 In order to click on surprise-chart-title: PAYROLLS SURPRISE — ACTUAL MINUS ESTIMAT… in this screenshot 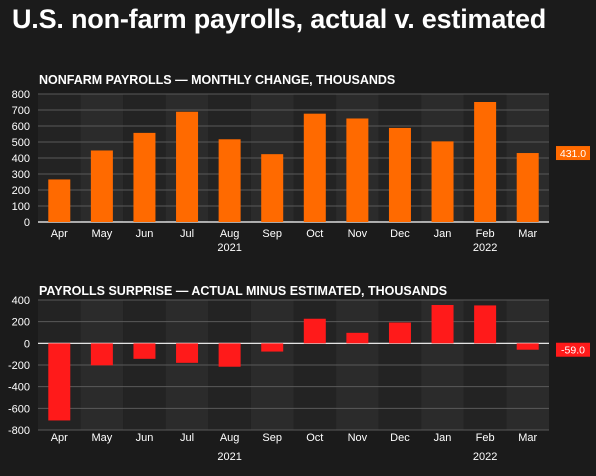, I will do `click(243, 291)`.